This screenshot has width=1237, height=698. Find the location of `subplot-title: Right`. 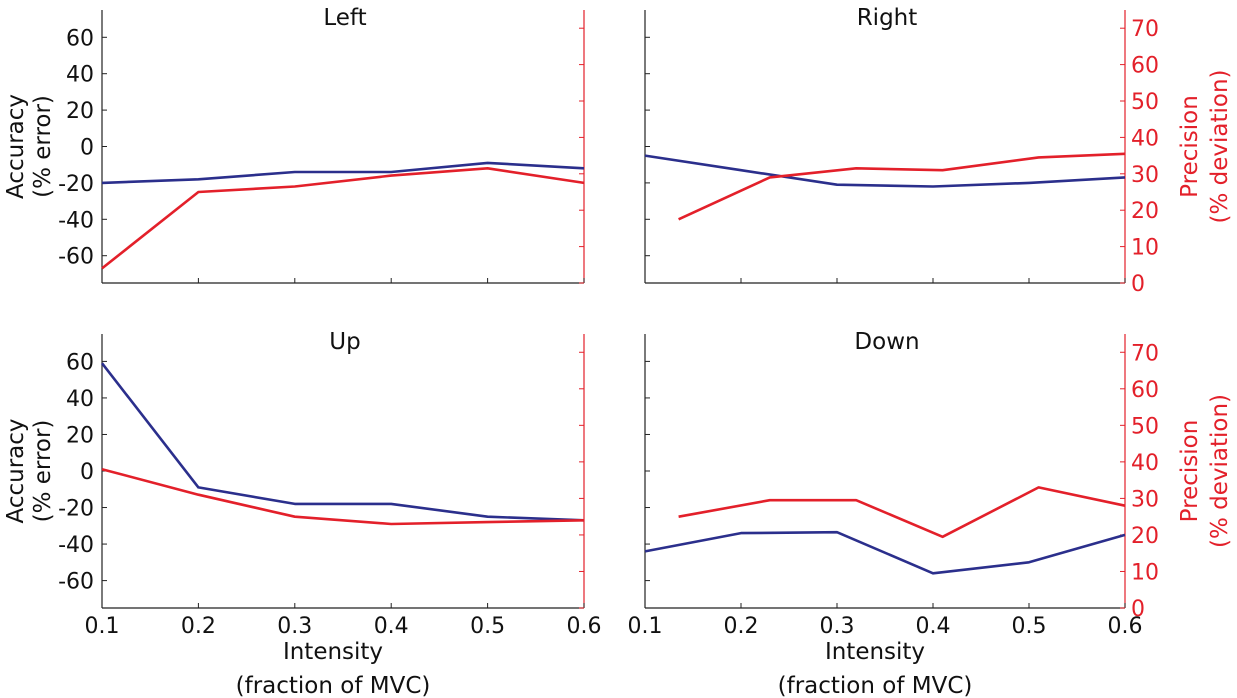

subplot-title: Right is located at coordinates (887, 18).